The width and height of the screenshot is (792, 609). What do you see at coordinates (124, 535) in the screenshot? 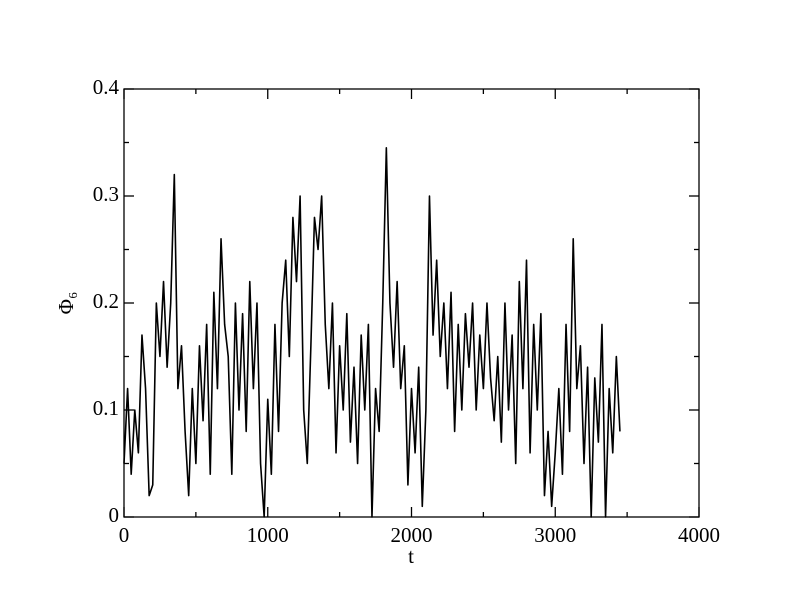
I see `x-tick-label: 0` at bounding box center [124, 535].